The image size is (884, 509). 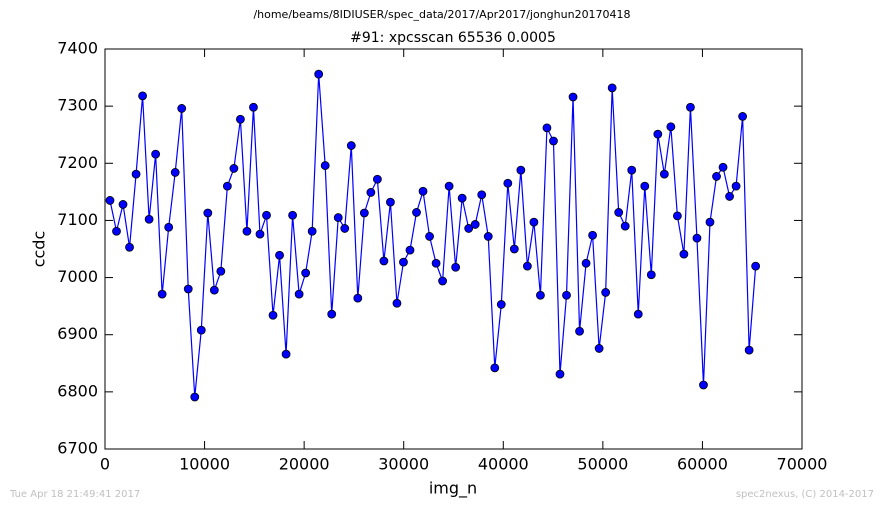 I want to click on y-tick-label: 6800, so click(x=77, y=390).